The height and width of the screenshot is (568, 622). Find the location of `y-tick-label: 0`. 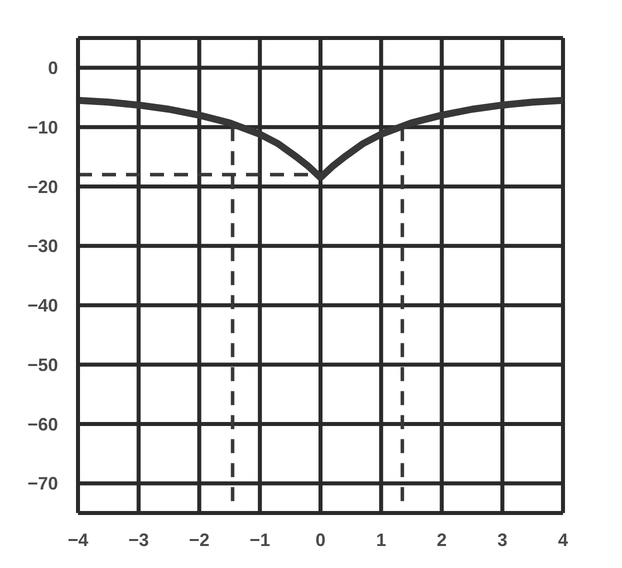

y-tick-label: 0 is located at coordinates (53, 68).